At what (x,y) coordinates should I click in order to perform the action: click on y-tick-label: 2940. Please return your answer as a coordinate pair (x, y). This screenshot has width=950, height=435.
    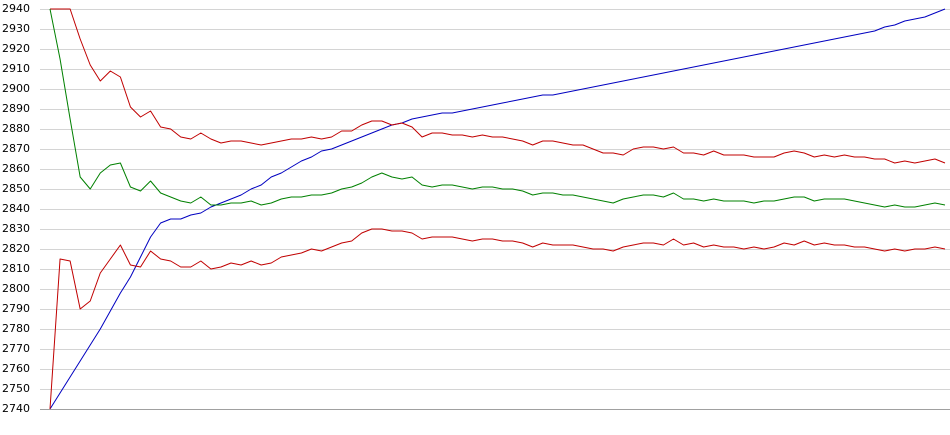
    Looking at the image, I should click on (16, 8).